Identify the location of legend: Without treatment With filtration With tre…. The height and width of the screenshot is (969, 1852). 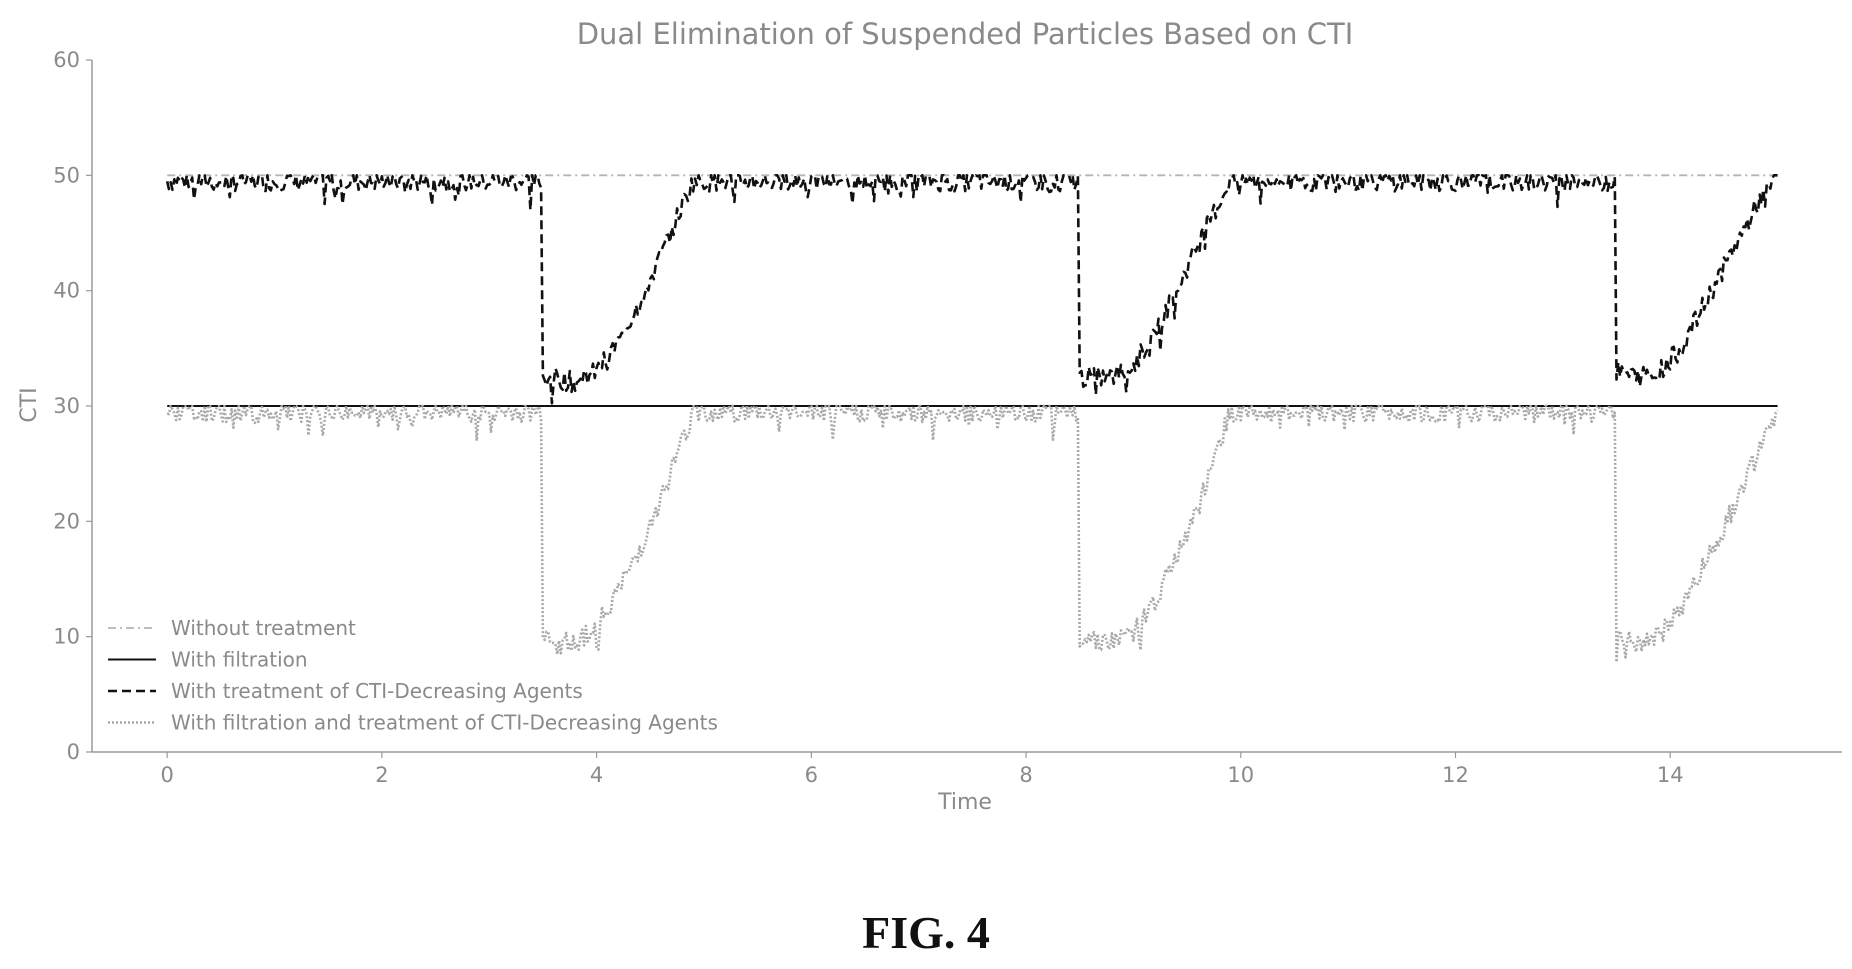
(413, 675).